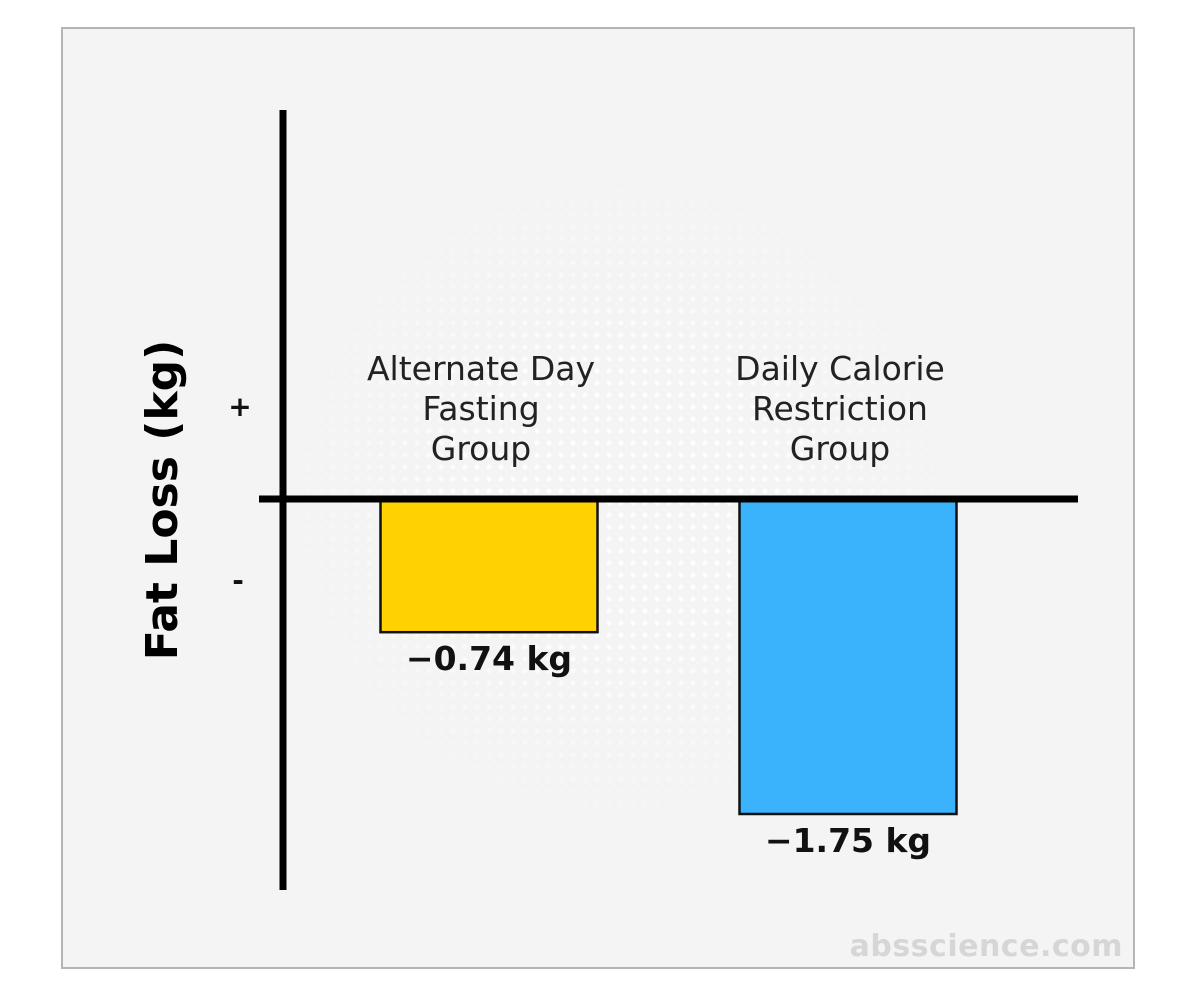 The height and width of the screenshot is (1000, 1200). I want to click on category-label-1: Alternate Day Fasting Group, so click(481, 408).